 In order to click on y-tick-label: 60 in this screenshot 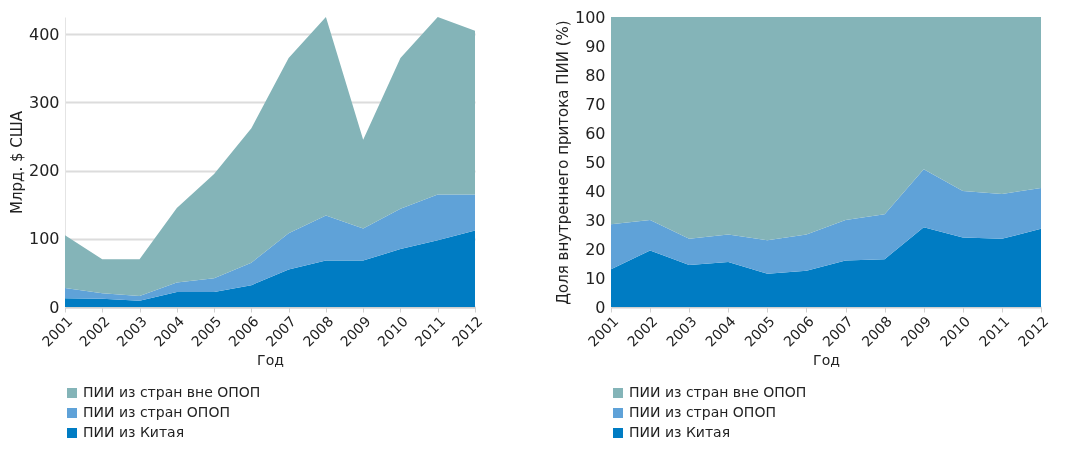, I will do `click(595, 133)`.